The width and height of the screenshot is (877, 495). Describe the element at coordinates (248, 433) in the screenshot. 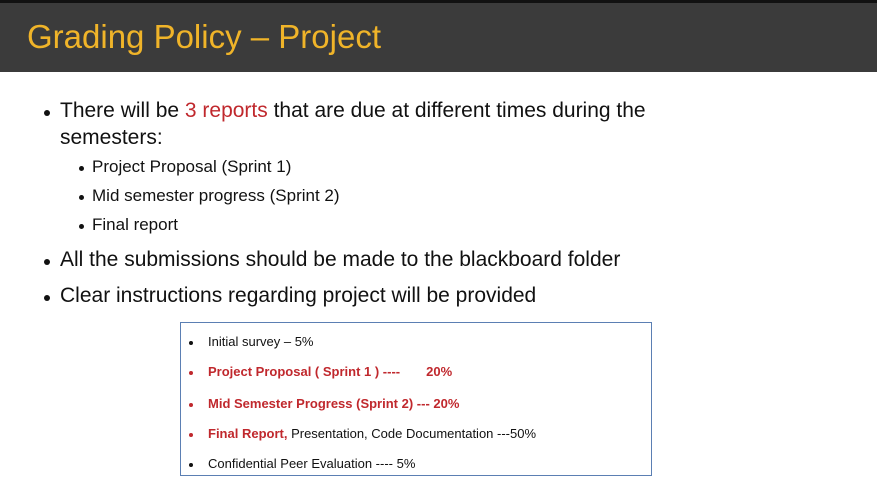

I see `breakdown-final-report-label: Final Report,` at that location.